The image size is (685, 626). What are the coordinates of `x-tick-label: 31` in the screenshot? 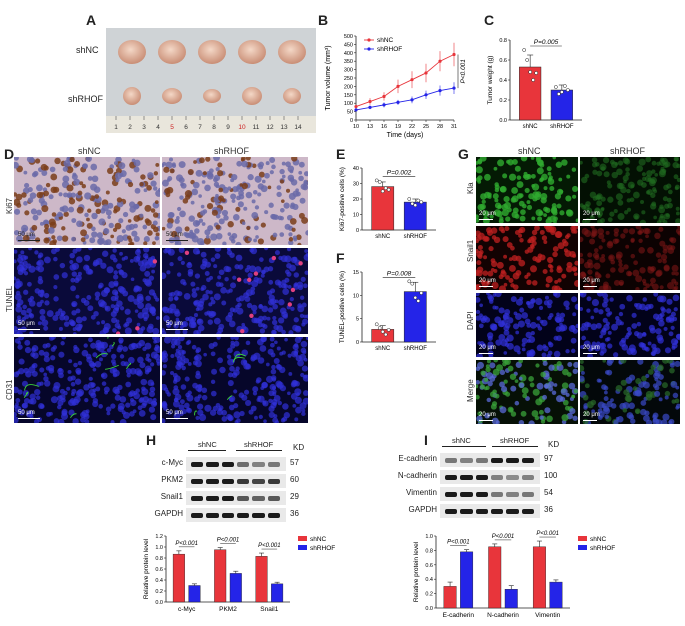 It's located at (454, 127).